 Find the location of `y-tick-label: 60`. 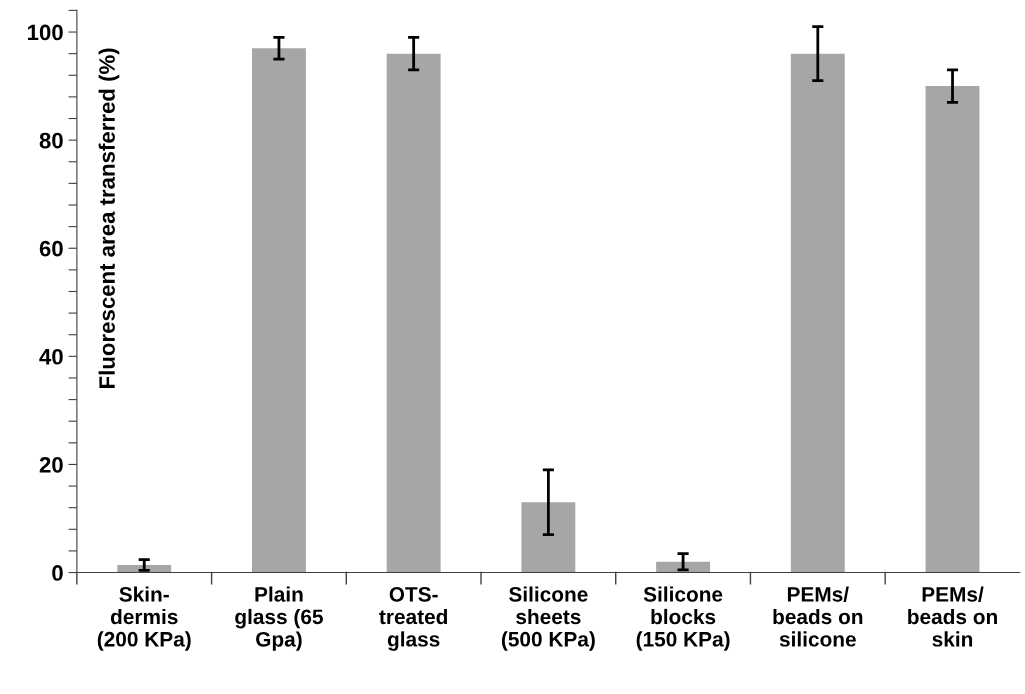

y-tick-label: 60 is located at coordinates (51, 248).